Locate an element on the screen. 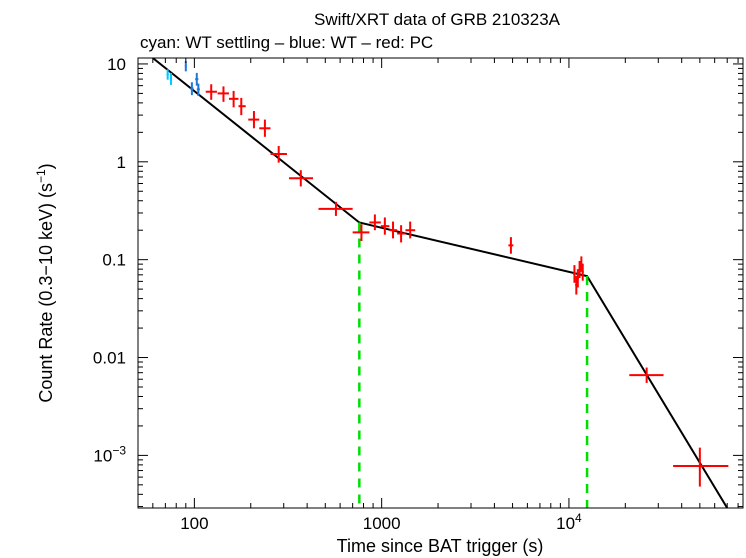 The width and height of the screenshot is (746, 558). y-tick-label-base: 0.1 is located at coordinates (114, 260).